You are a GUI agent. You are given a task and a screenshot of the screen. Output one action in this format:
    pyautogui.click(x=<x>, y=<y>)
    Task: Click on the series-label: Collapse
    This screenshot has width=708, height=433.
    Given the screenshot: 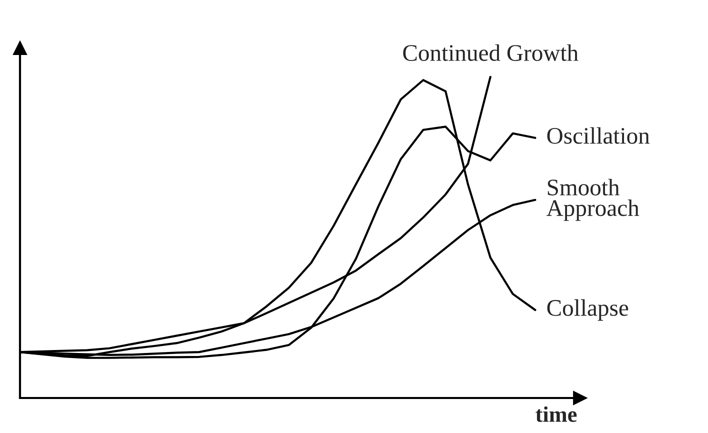 What is the action you would take?
    pyautogui.click(x=587, y=310)
    